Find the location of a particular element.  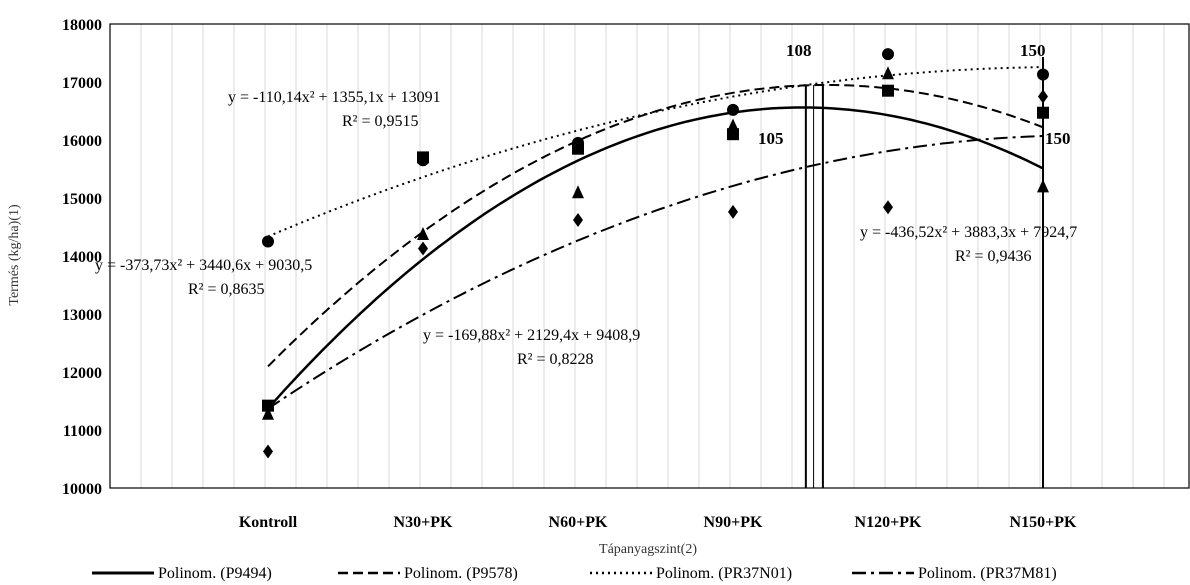

y-tick-label: 17000 is located at coordinates (82, 83).